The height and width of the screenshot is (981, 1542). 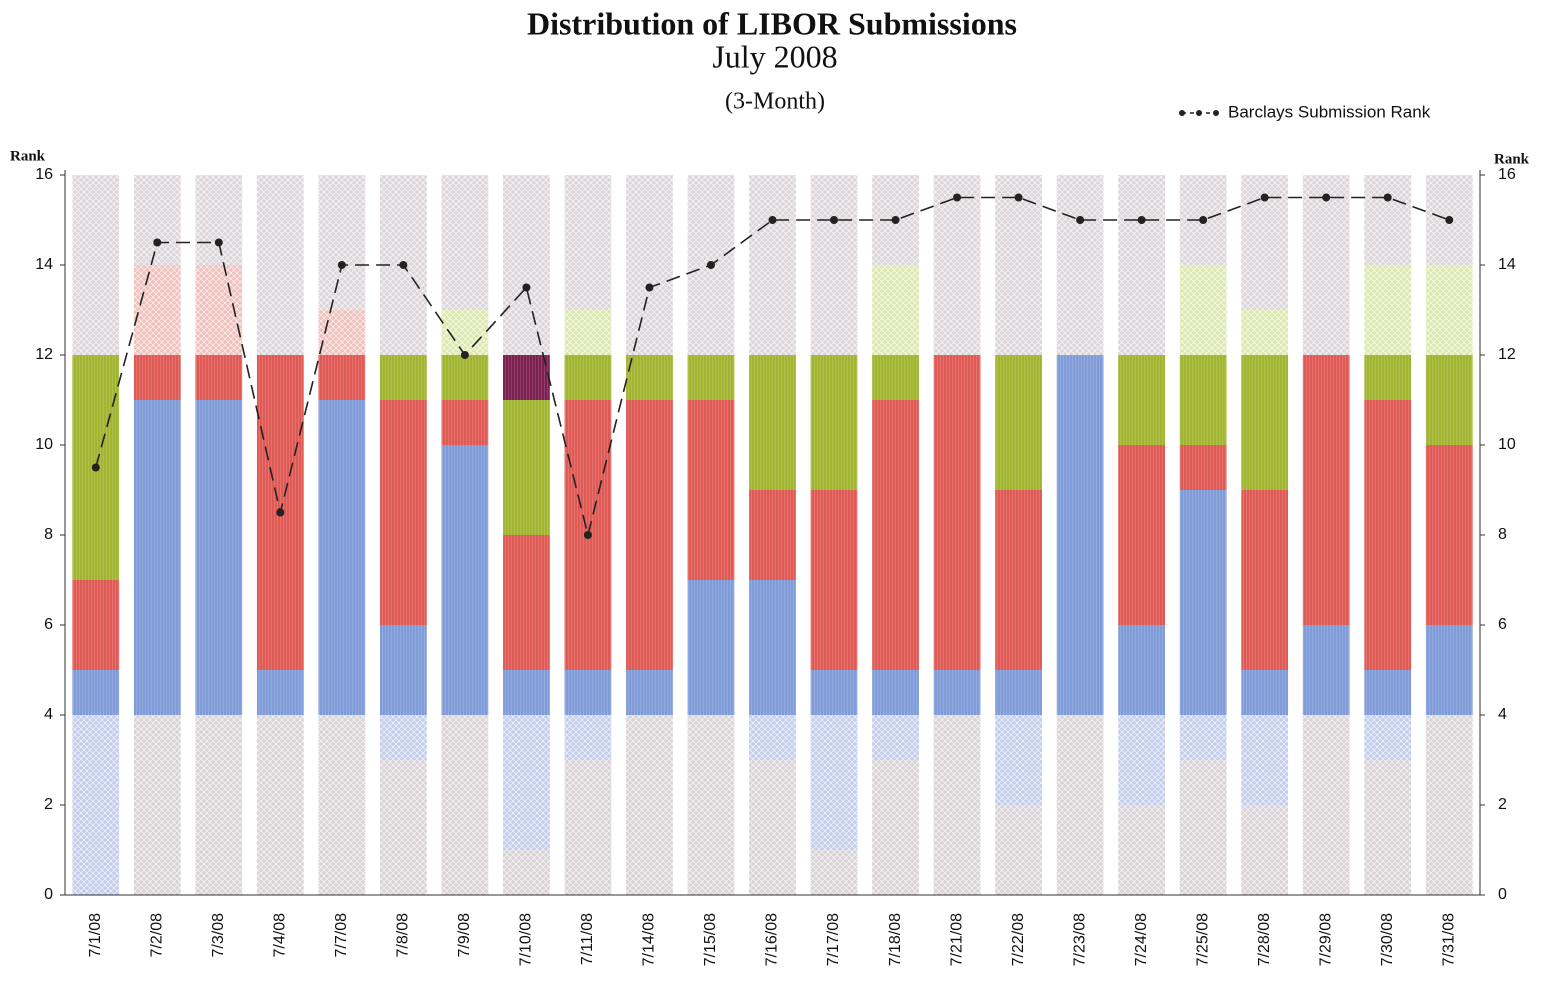 What do you see at coordinates (403, 935) in the screenshot?
I see `x-tick-label: 7/8/08` at bounding box center [403, 935].